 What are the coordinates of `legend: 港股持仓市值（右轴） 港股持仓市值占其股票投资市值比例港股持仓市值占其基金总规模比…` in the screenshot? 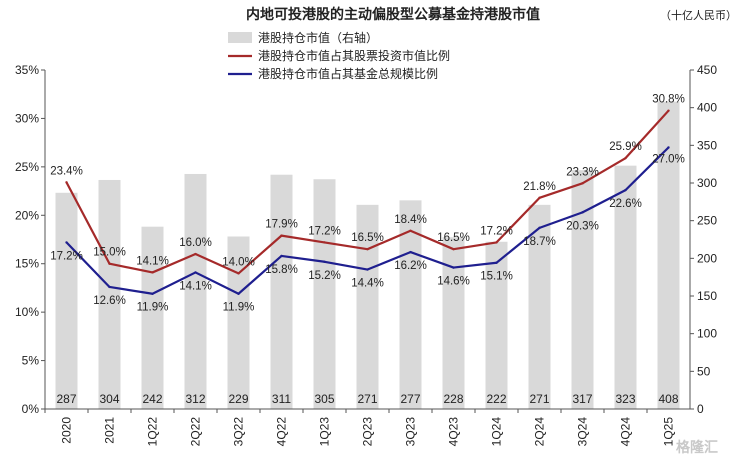 It's located at (339, 55).